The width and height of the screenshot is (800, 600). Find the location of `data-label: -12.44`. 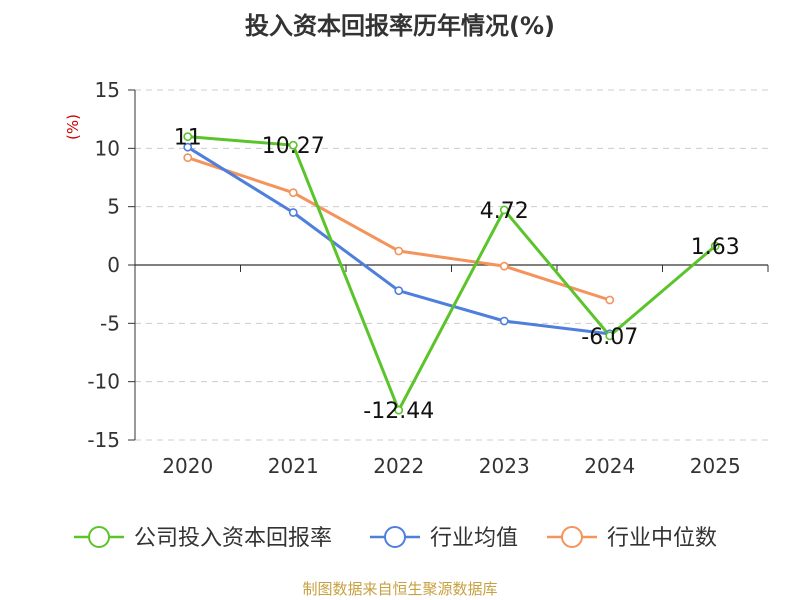

data-label: -12.44 is located at coordinates (398, 411).